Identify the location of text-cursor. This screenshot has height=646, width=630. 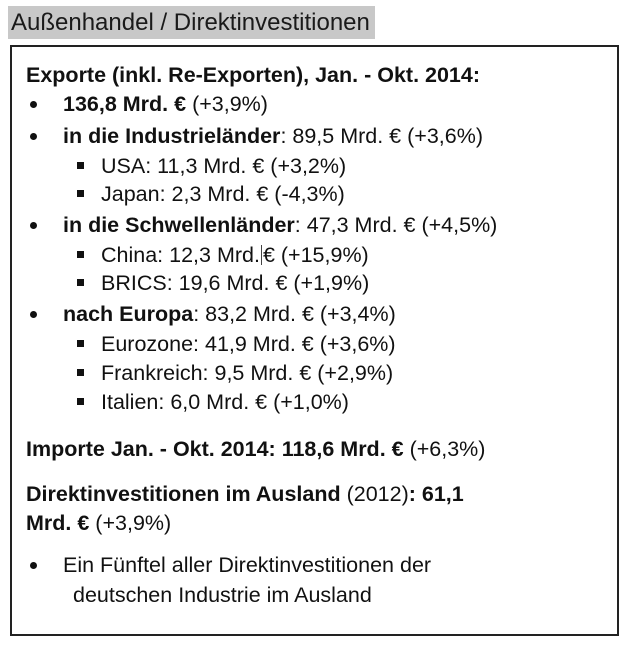
(261, 255).